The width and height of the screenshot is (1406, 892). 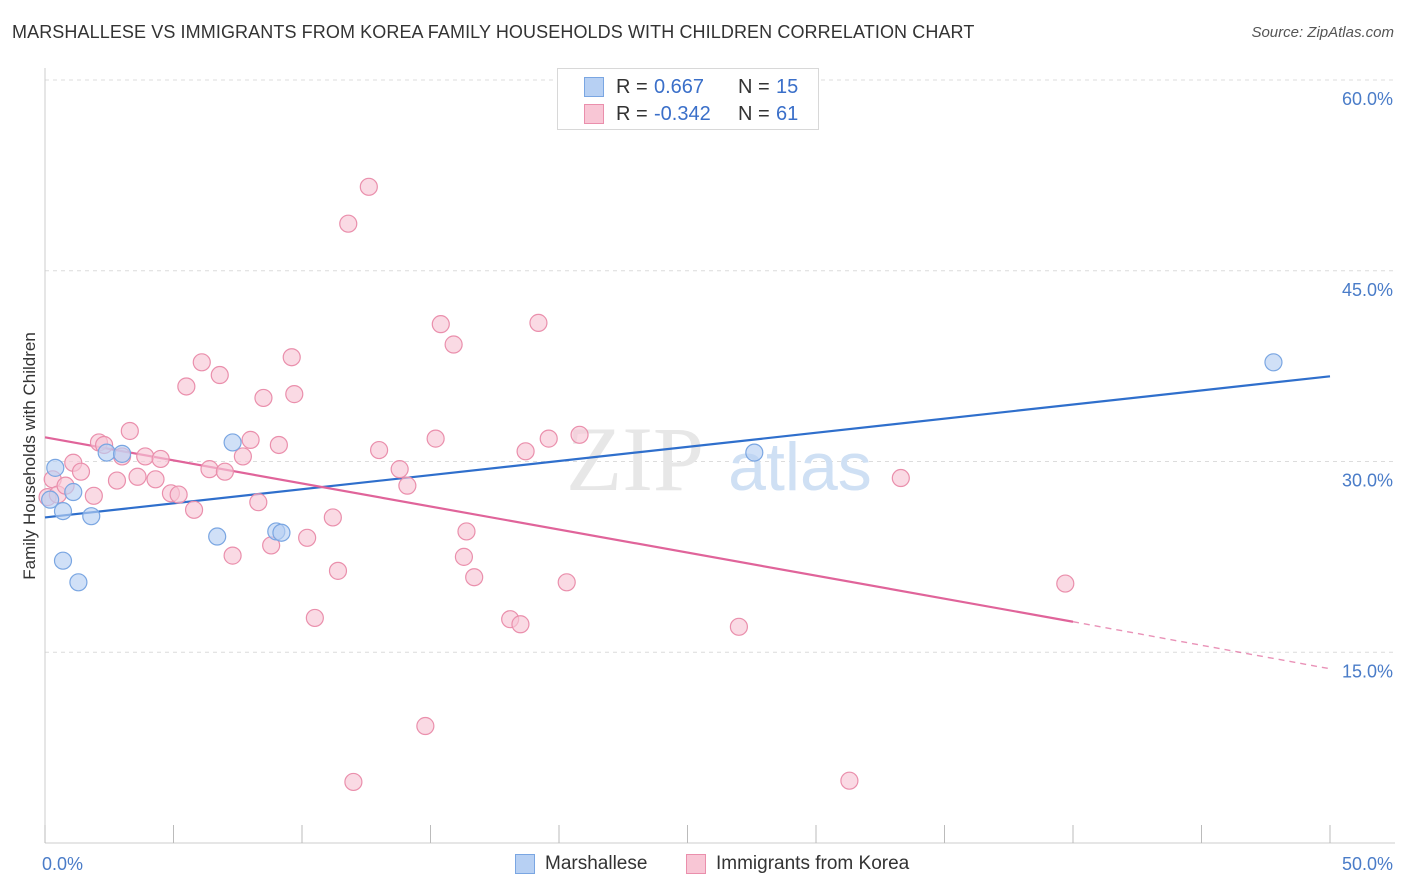 I want to click on y-tick-label: 15.0%, so click(x=1367, y=671).